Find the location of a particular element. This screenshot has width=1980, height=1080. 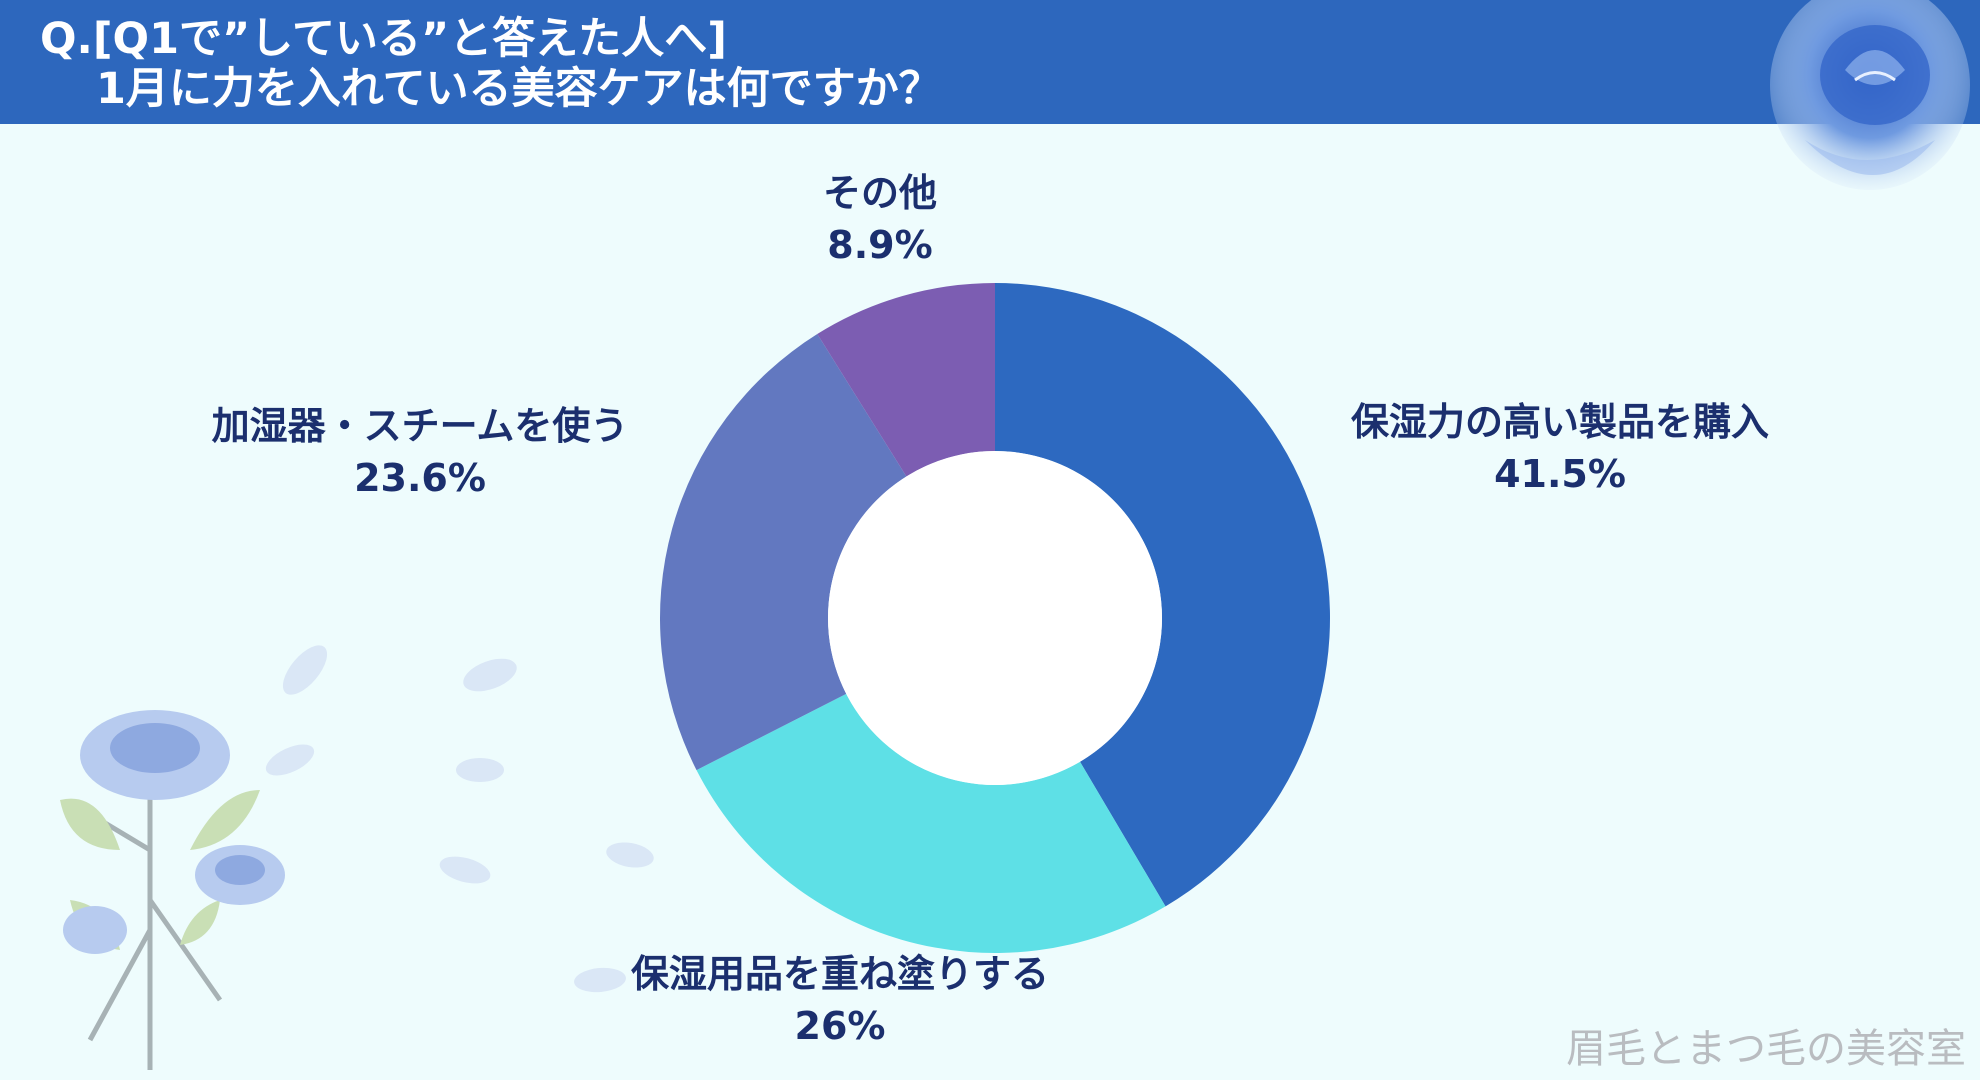

slice-label-moisturizing-products: 保湿力の高い製品を購入 41.5% is located at coordinates (1560, 448).